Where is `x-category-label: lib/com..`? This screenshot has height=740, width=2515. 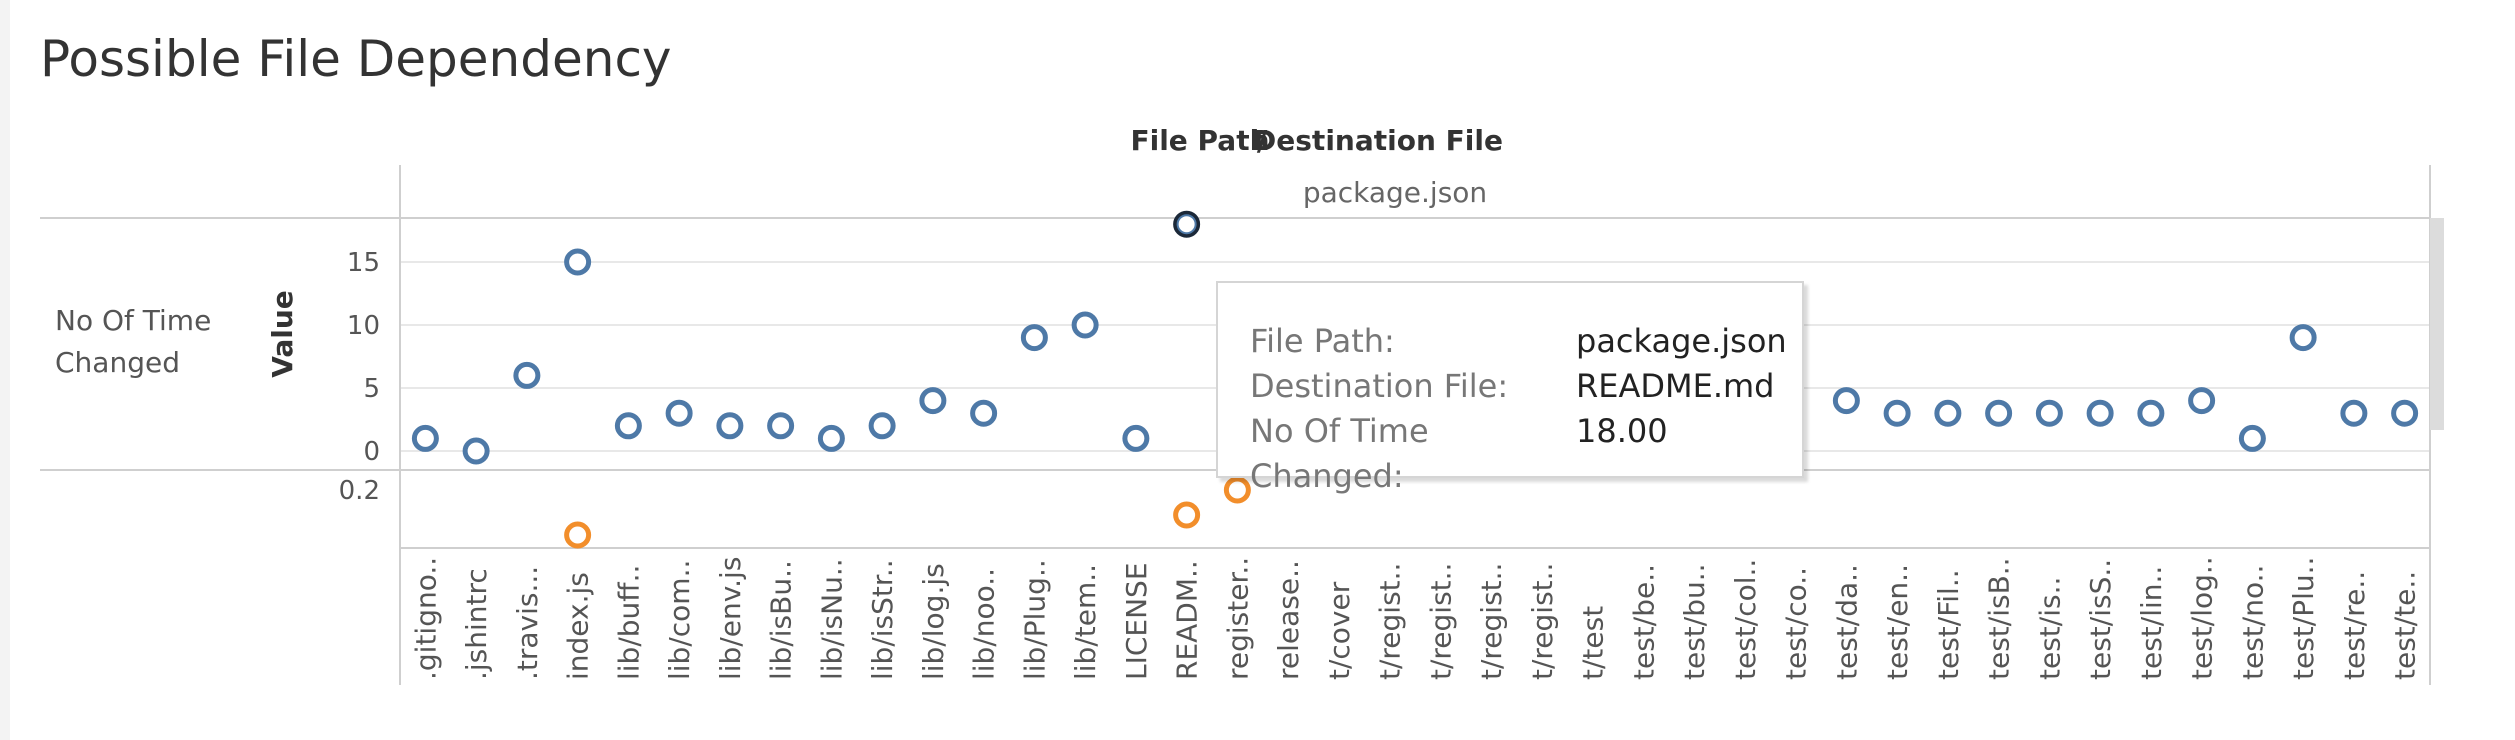 x-category-label: lib/com.. is located at coordinates (679, 620).